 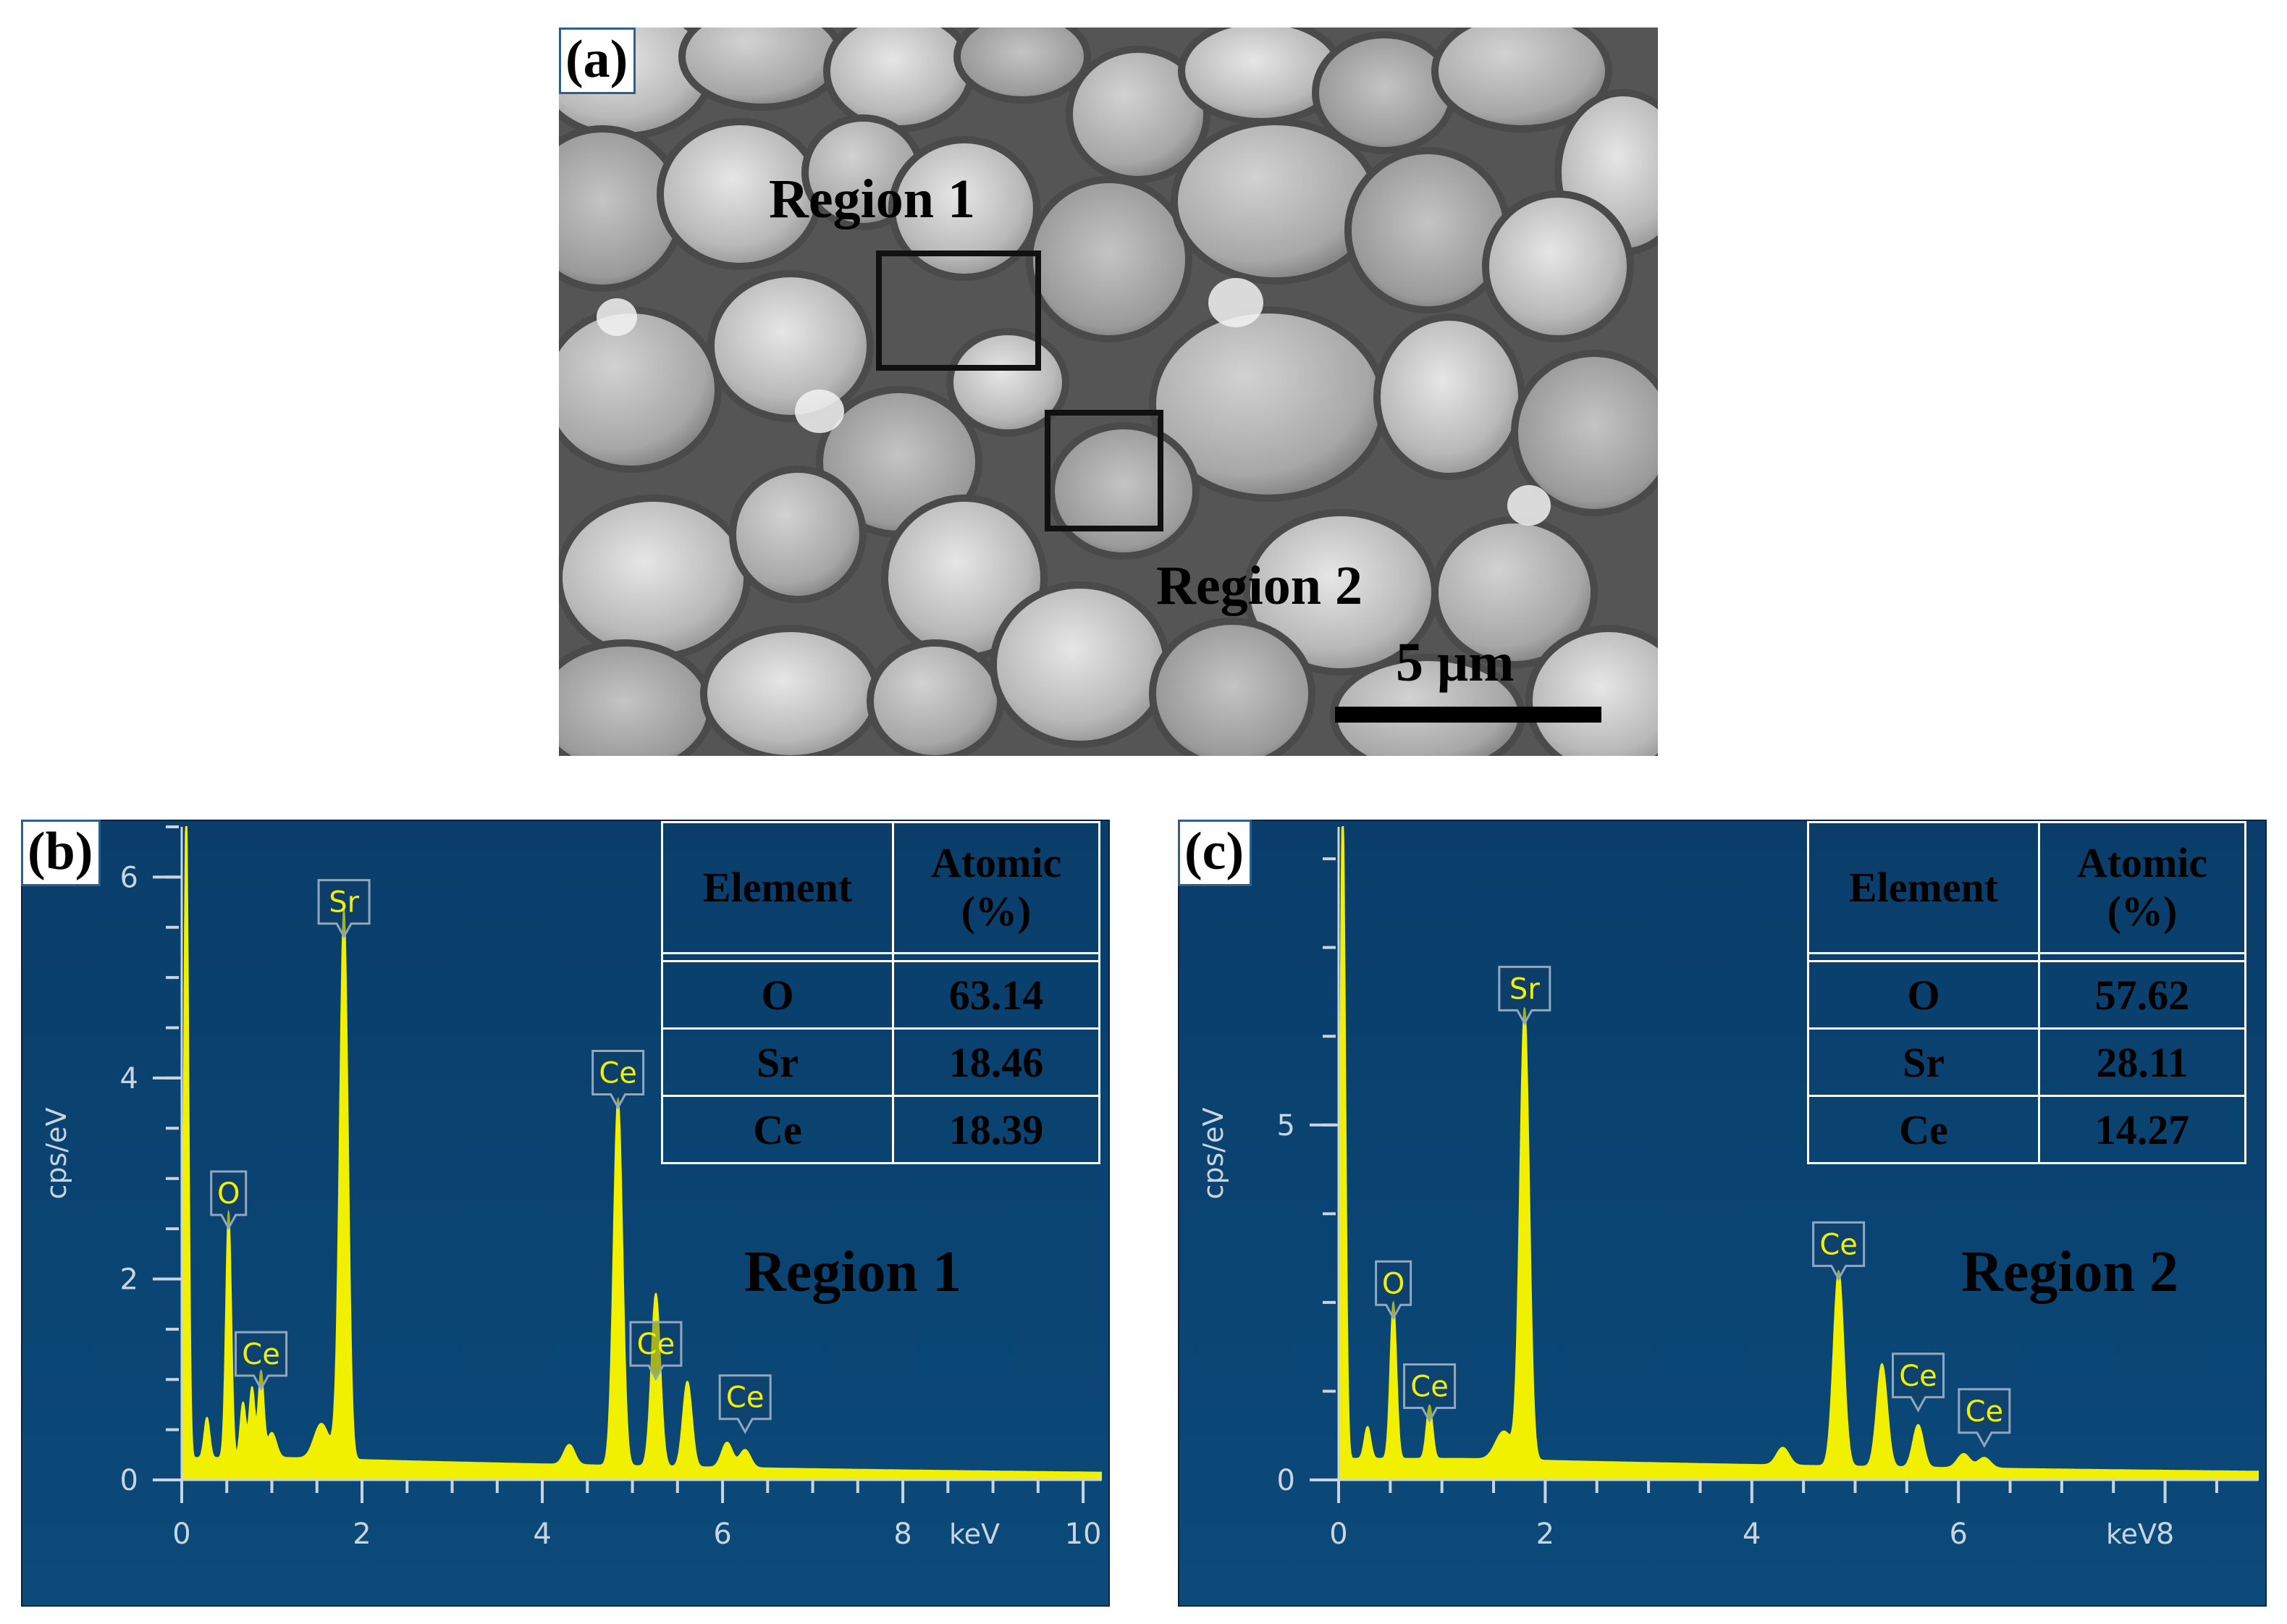 What do you see at coordinates (996, 1129) in the screenshot?
I see `table-cell-atomic: 18.39` at bounding box center [996, 1129].